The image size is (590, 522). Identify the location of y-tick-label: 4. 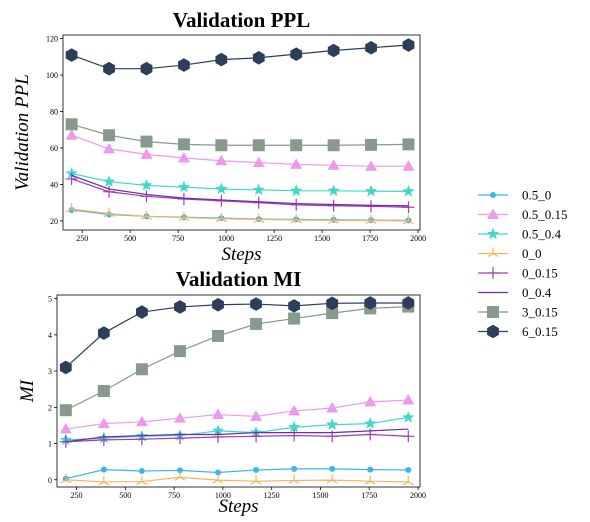
(50, 335).